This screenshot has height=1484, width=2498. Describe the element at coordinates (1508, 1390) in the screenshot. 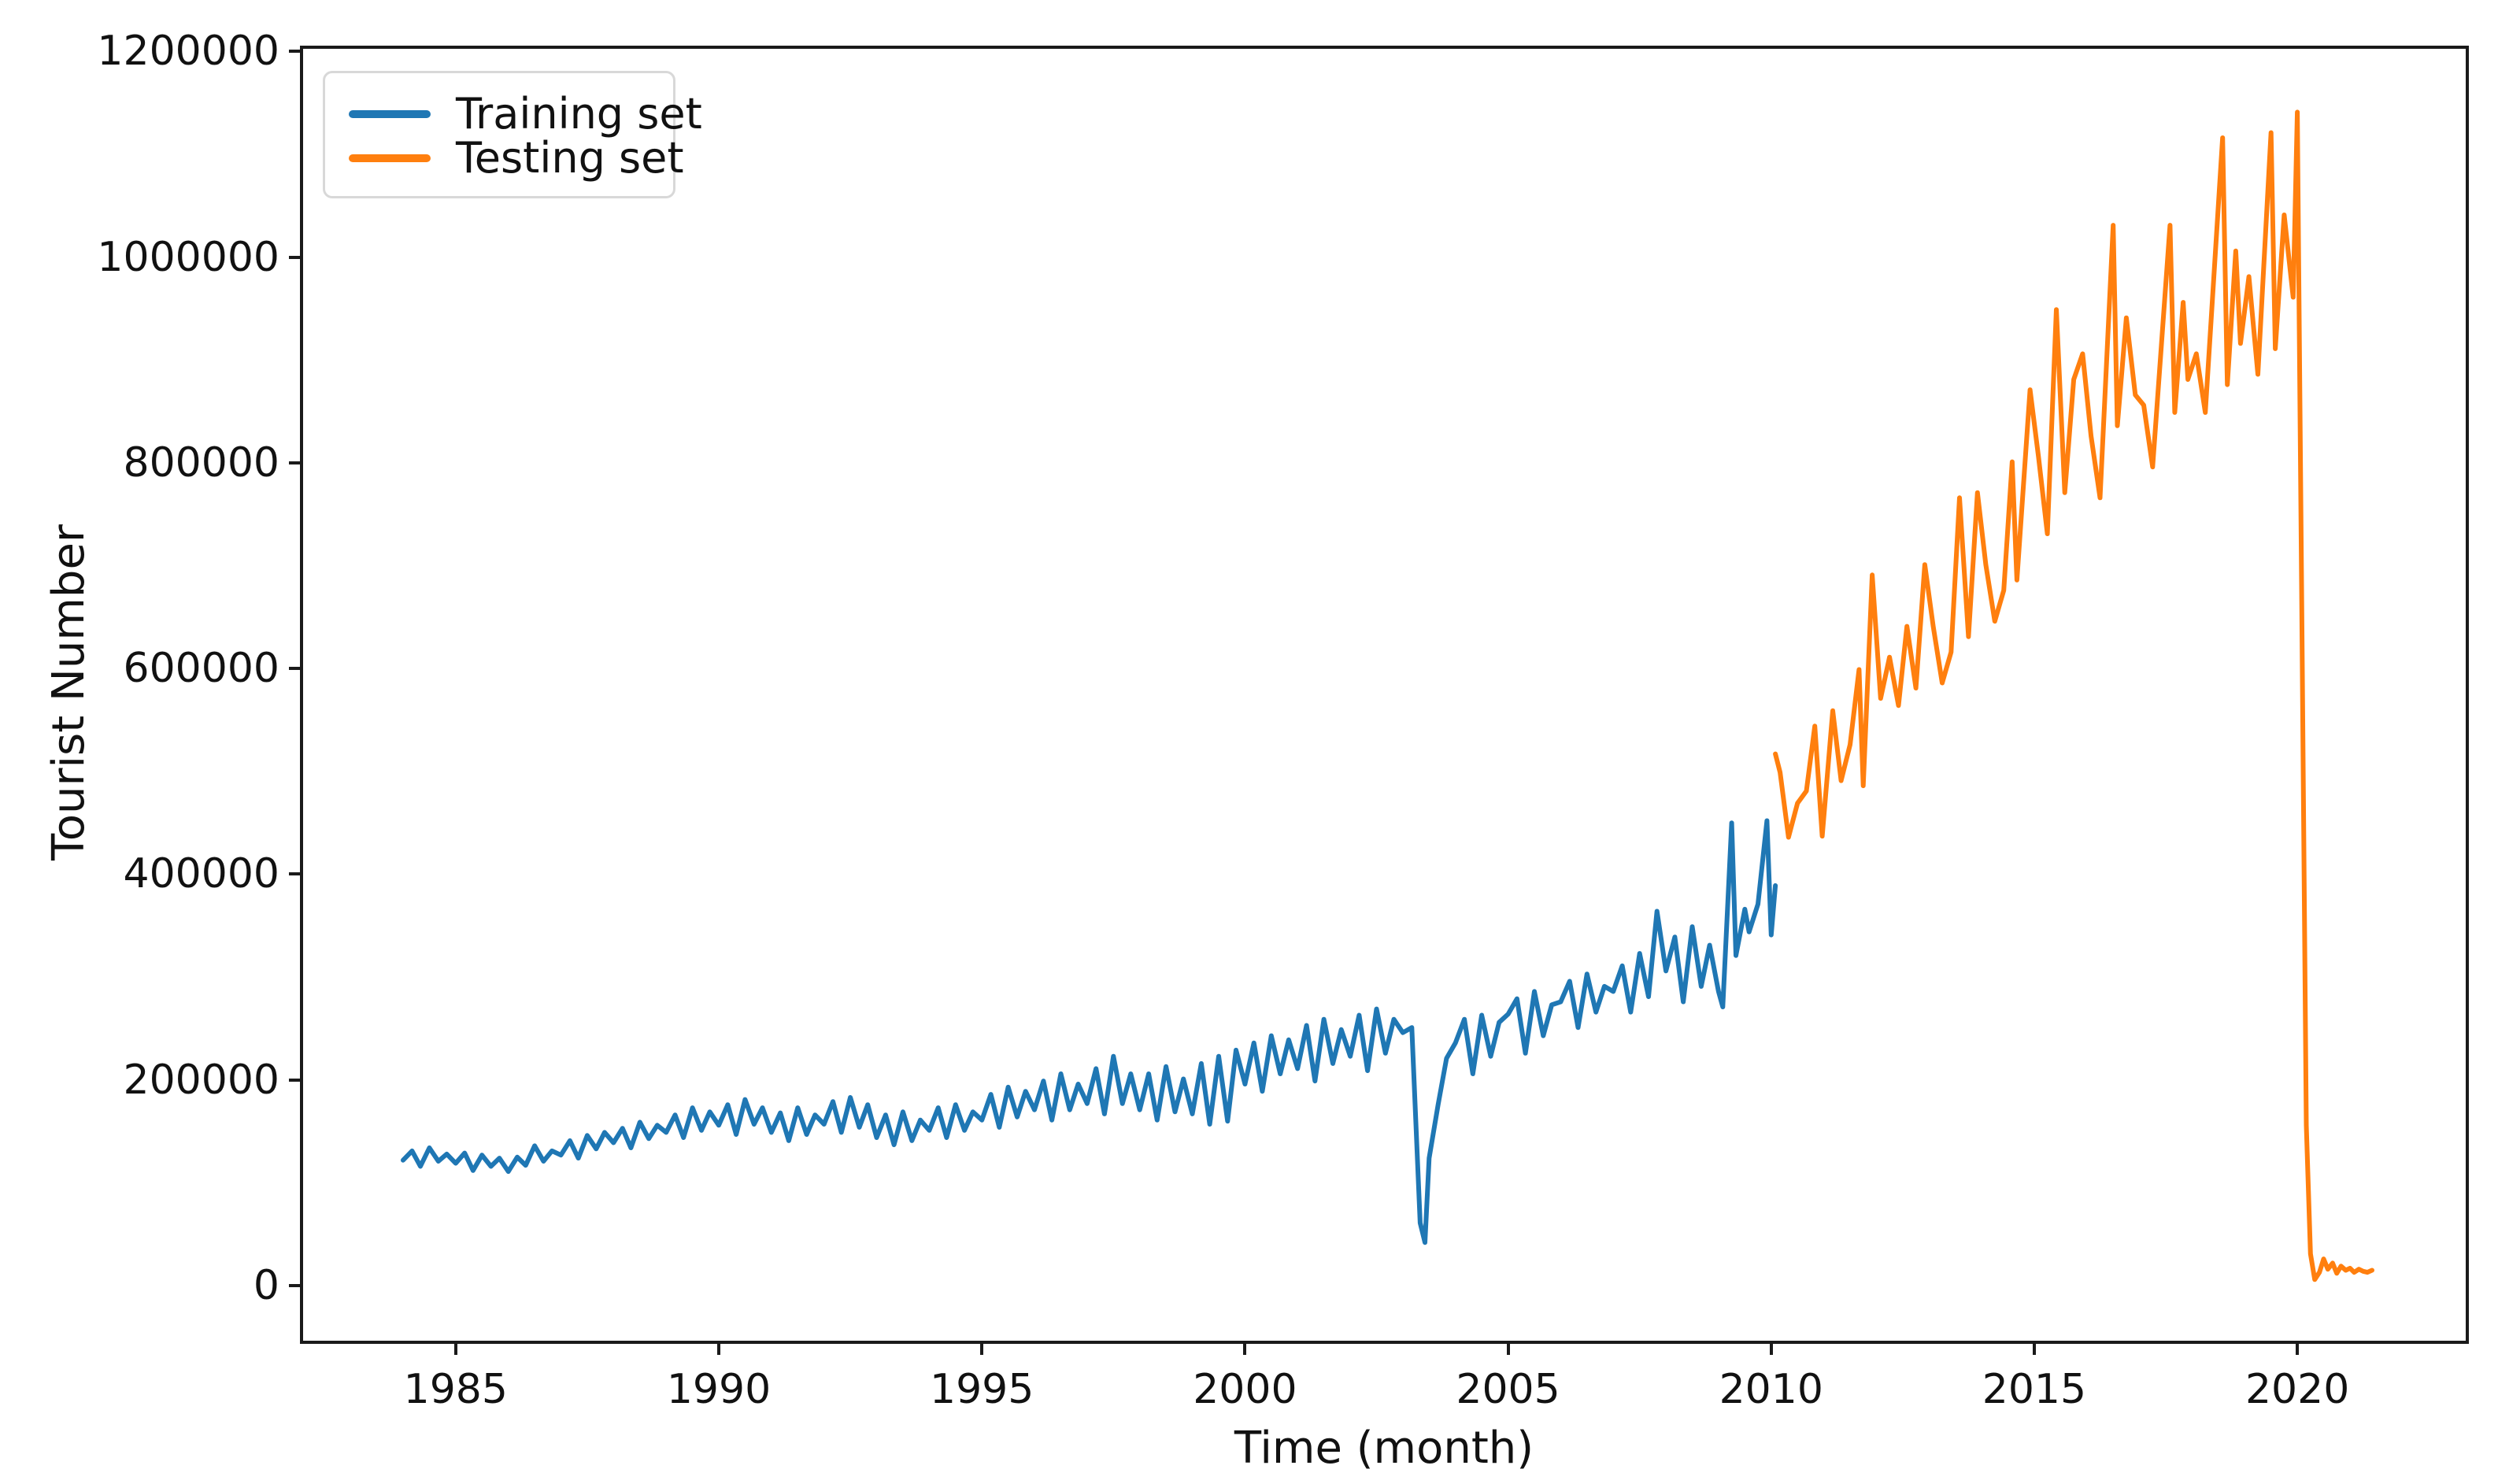

I see `x-tick-label: 2005` at that location.